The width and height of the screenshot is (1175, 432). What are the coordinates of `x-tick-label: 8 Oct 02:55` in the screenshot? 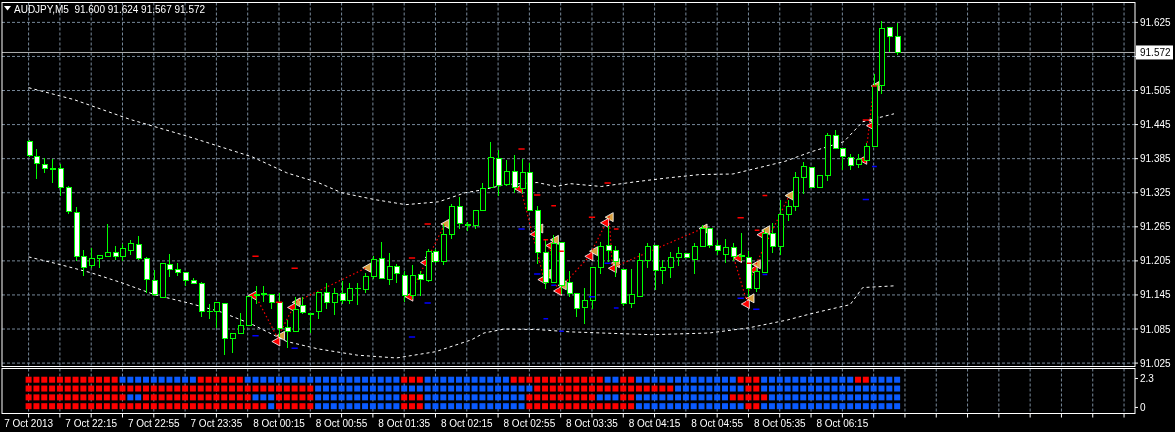 It's located at (529, 423).